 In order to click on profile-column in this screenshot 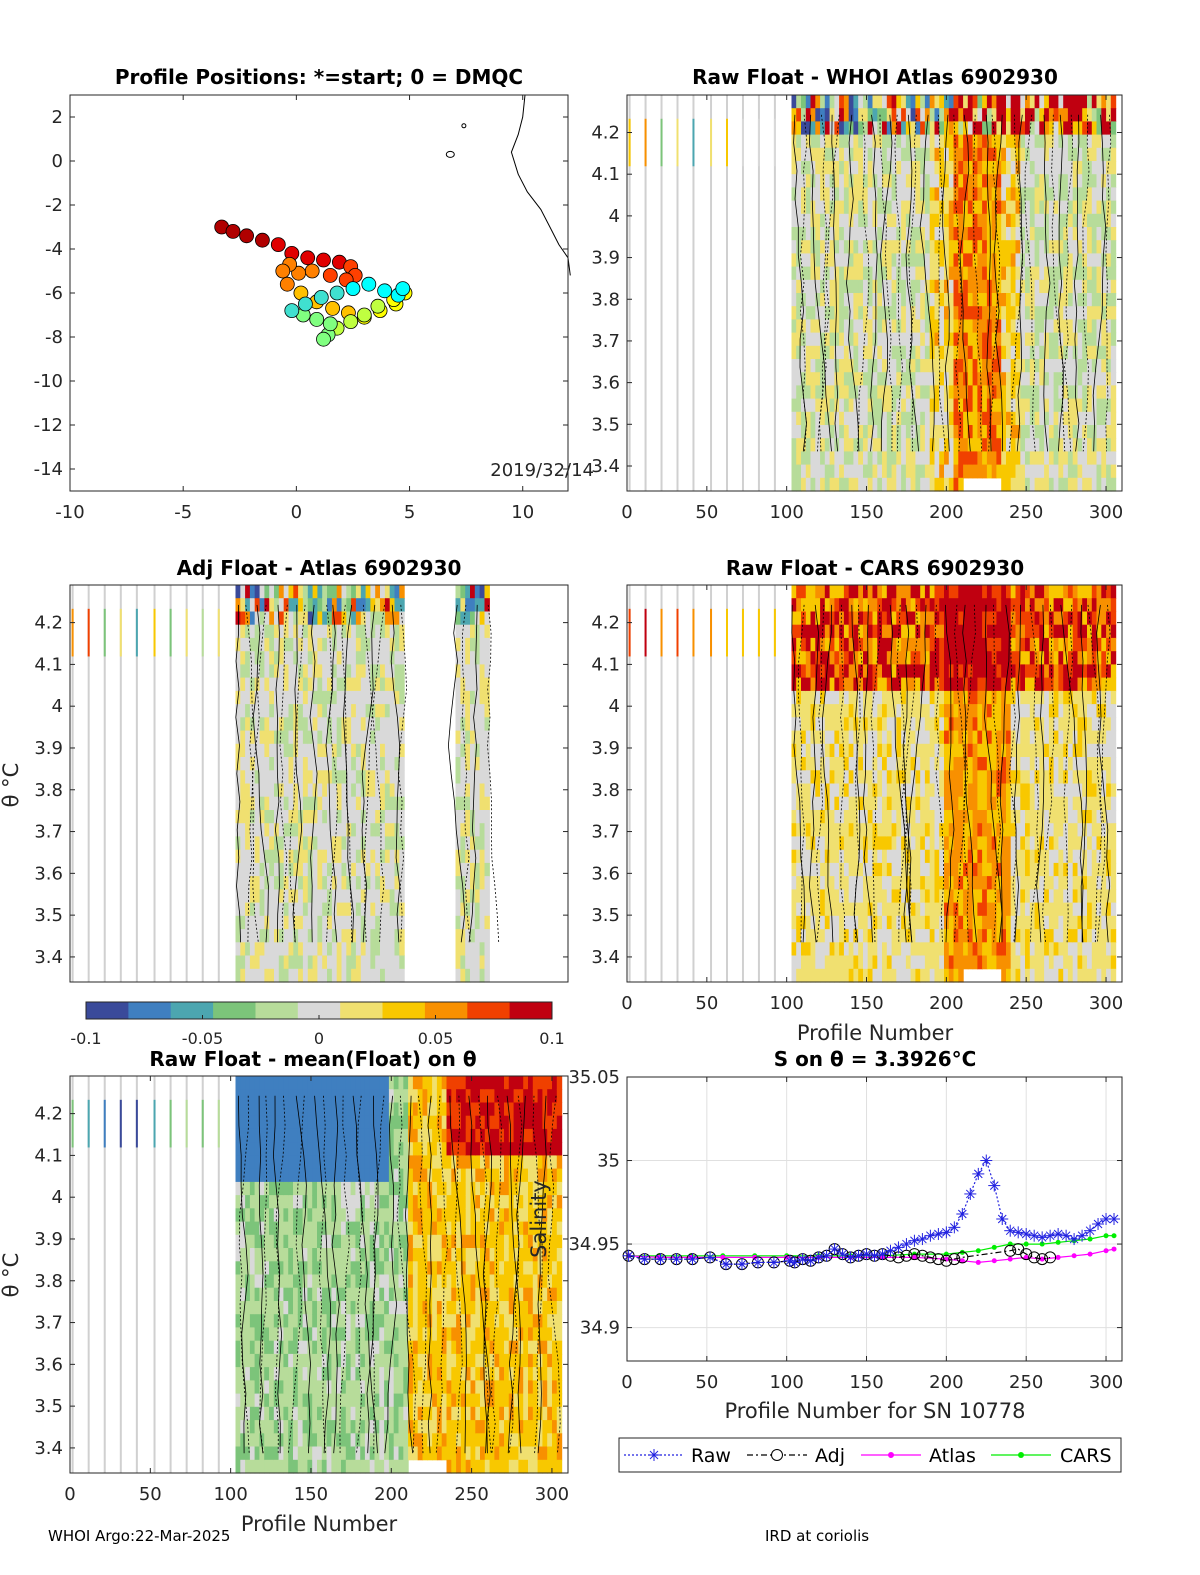, I will do `click(645, 293)`.